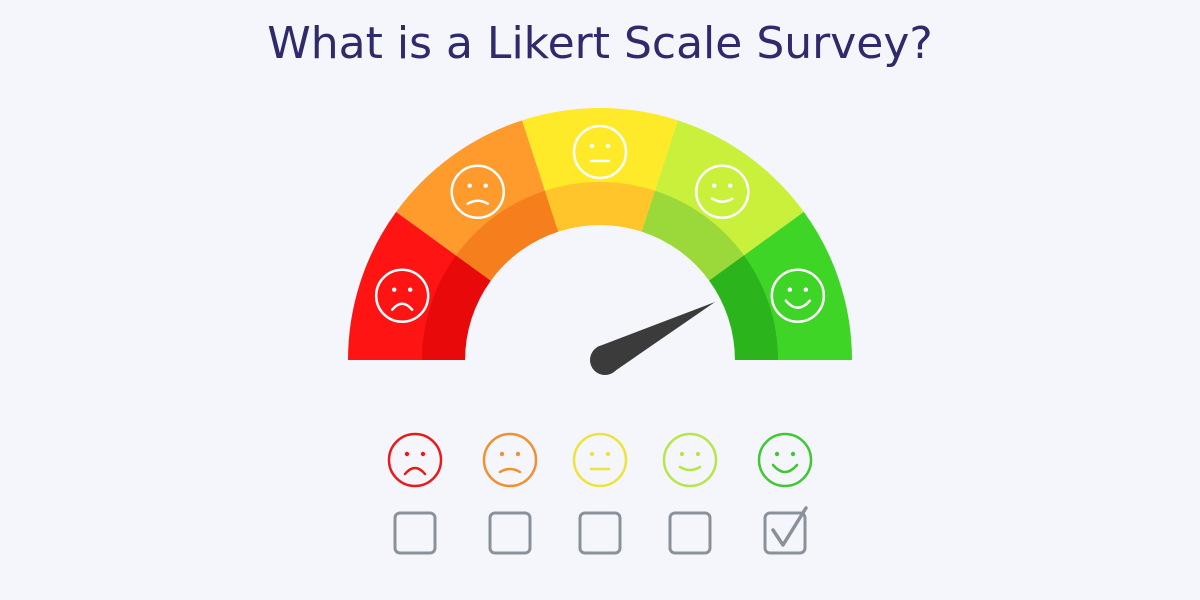 The height and width of the screenshot is (600, 1200). I want to click on needle, so click(652, 338).